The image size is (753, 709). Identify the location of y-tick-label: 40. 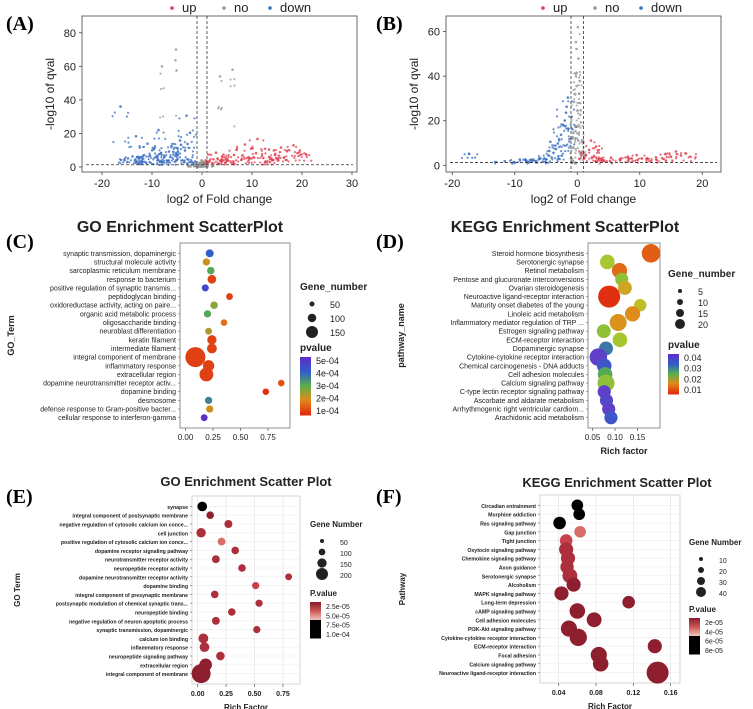
(70, 101).